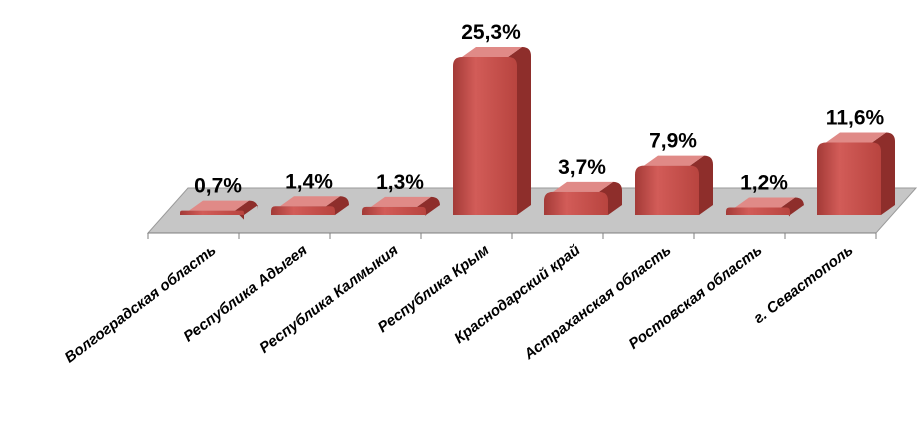  Describe the element at coordinates (673, 141) in the screenshot. I see `data-label: 7,9%` at that location.